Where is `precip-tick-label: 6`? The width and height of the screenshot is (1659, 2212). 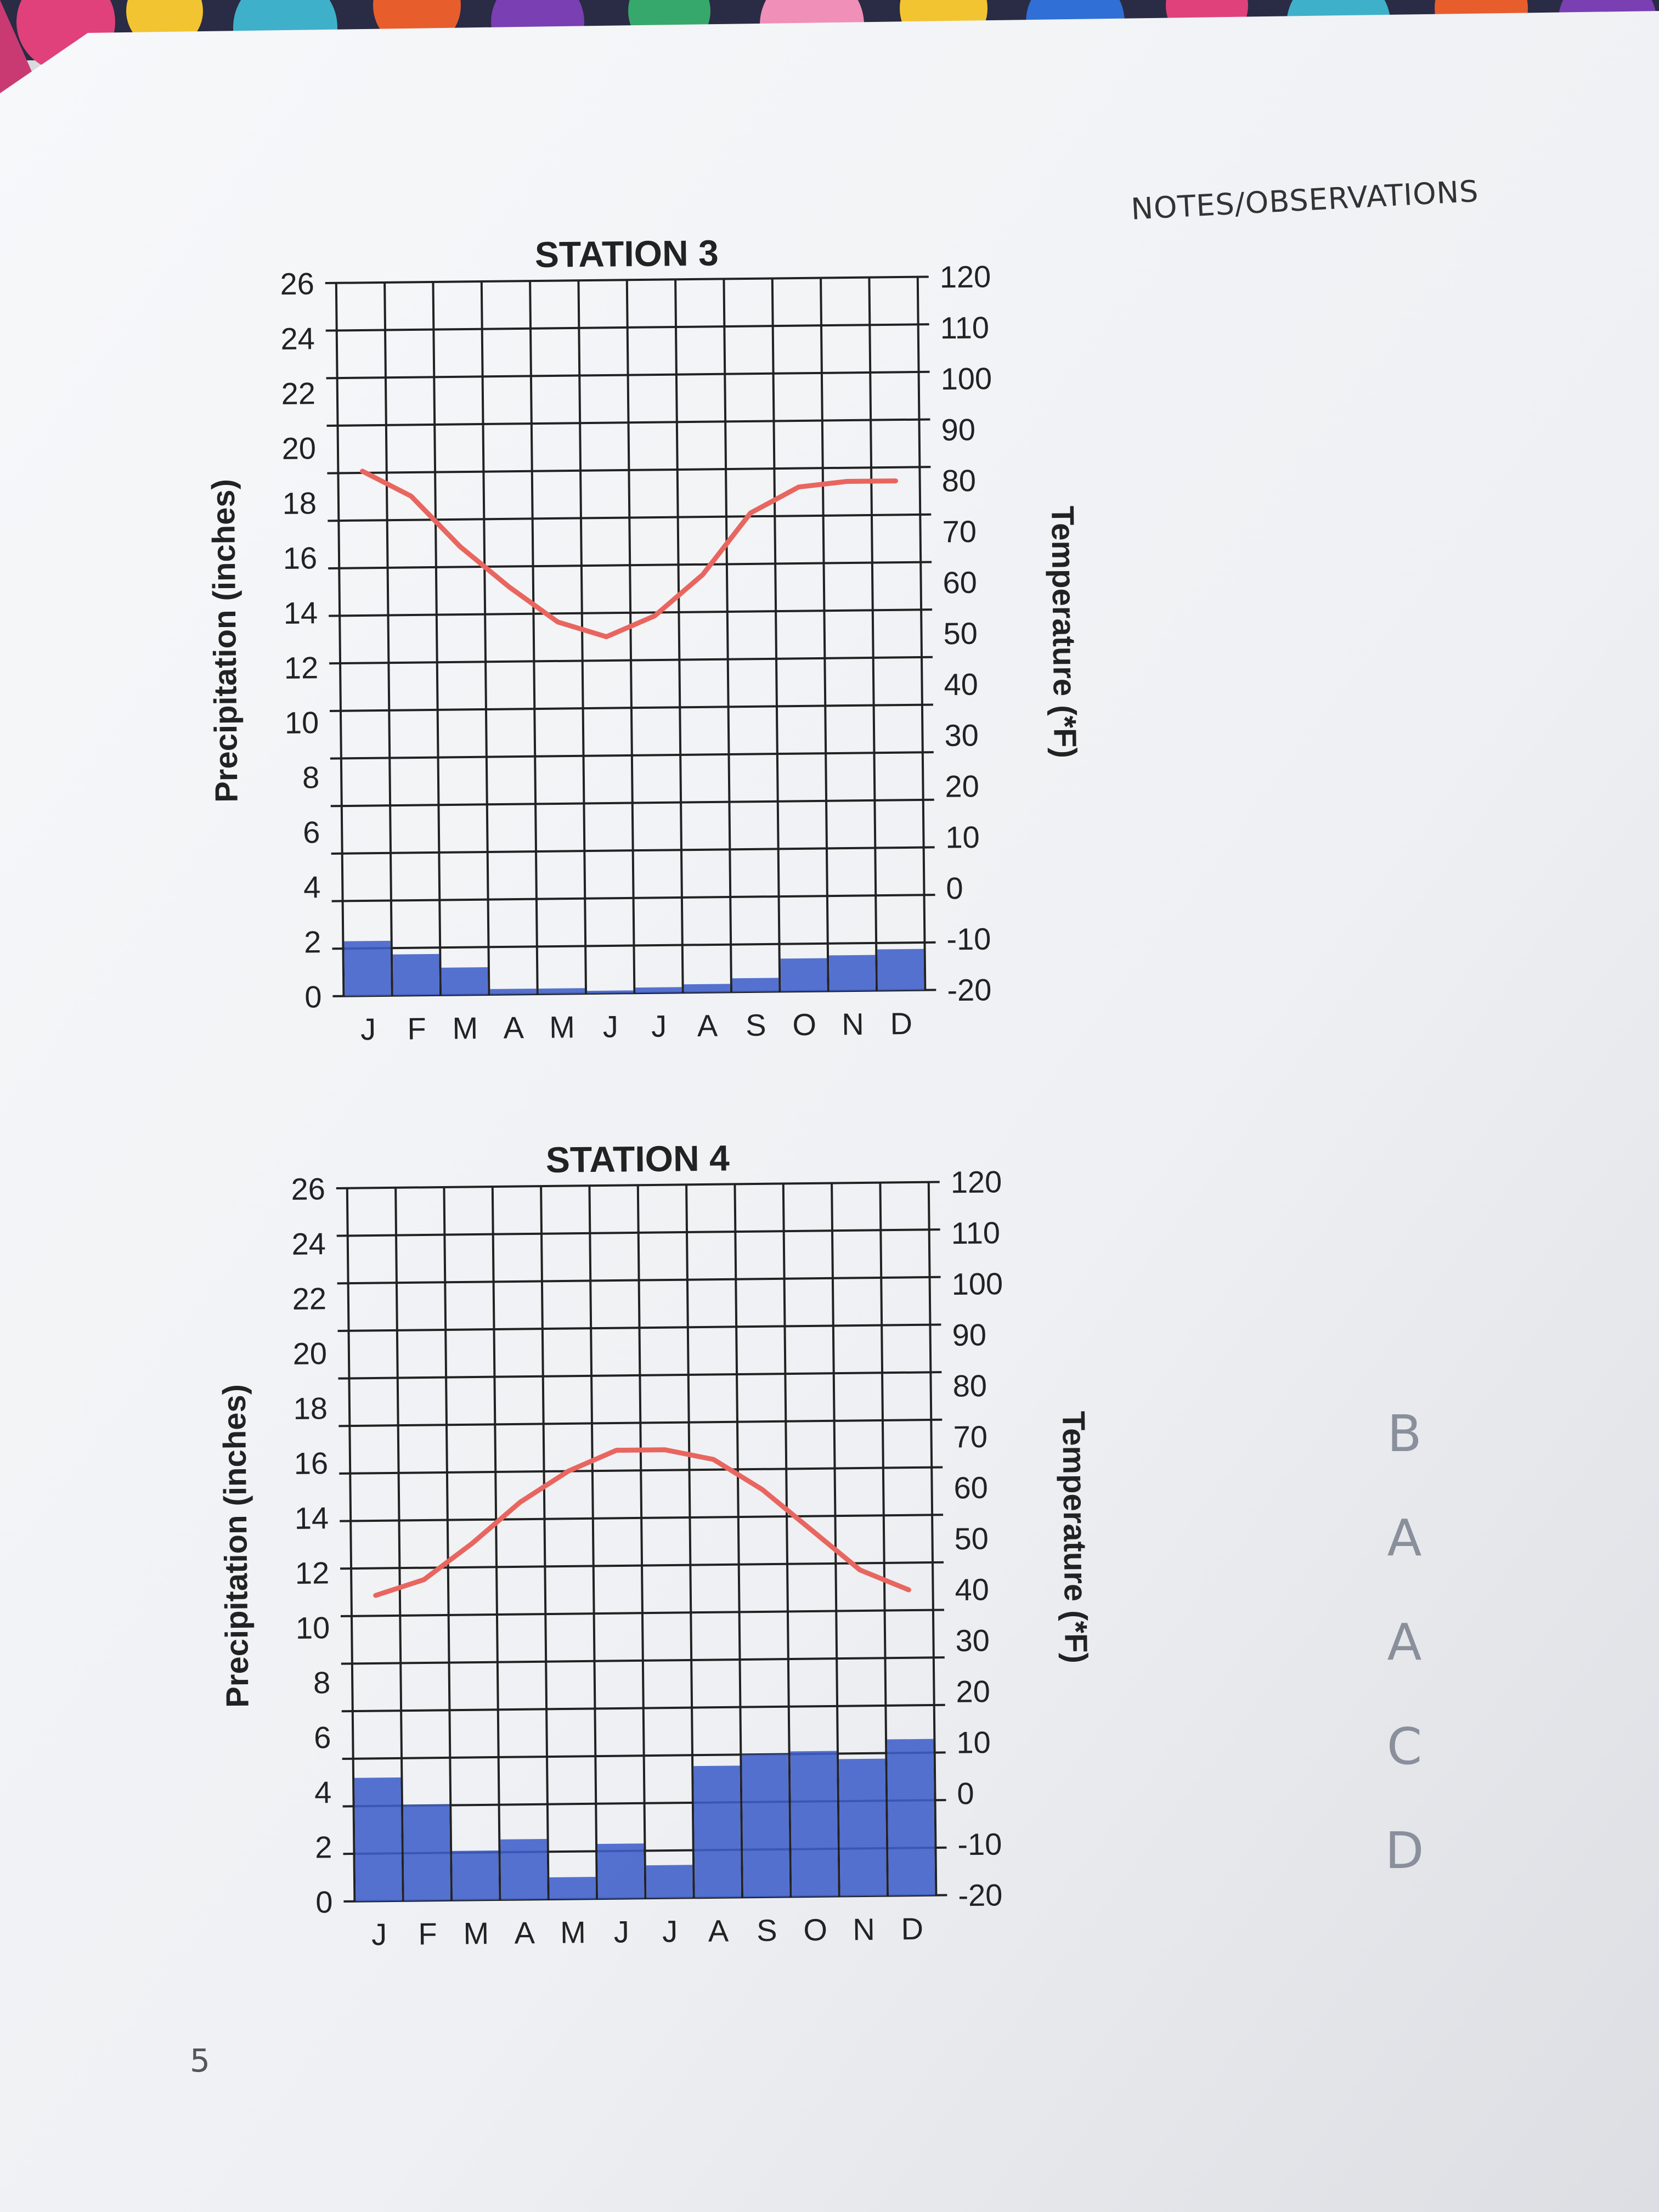 precip-tick-label: 6 is located at coordinates (312, 832).